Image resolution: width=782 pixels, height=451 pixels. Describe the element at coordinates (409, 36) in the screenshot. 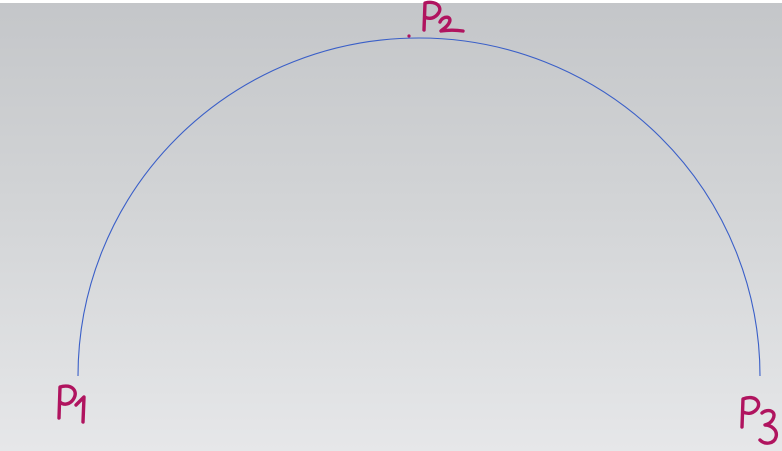

I see `point-p2-marker` at that location.